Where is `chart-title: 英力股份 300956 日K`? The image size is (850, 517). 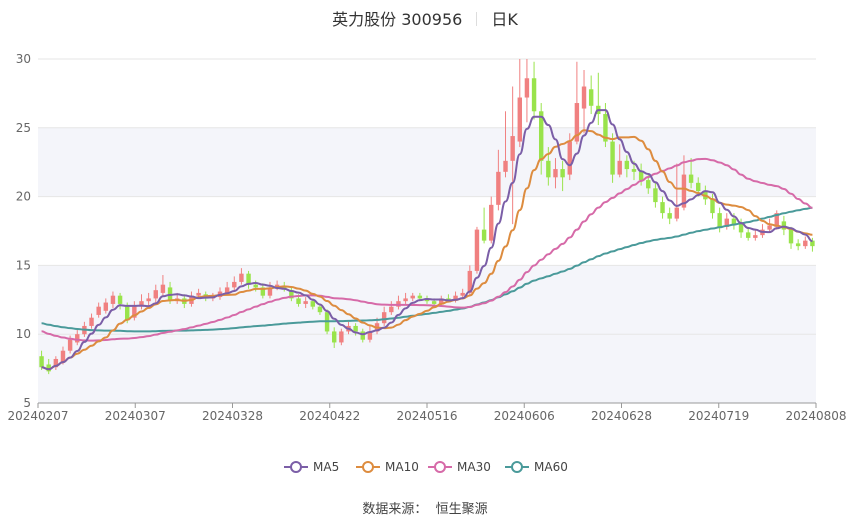 chart-title: 英力股份 300956 日K is located at coordinates (425, 18).